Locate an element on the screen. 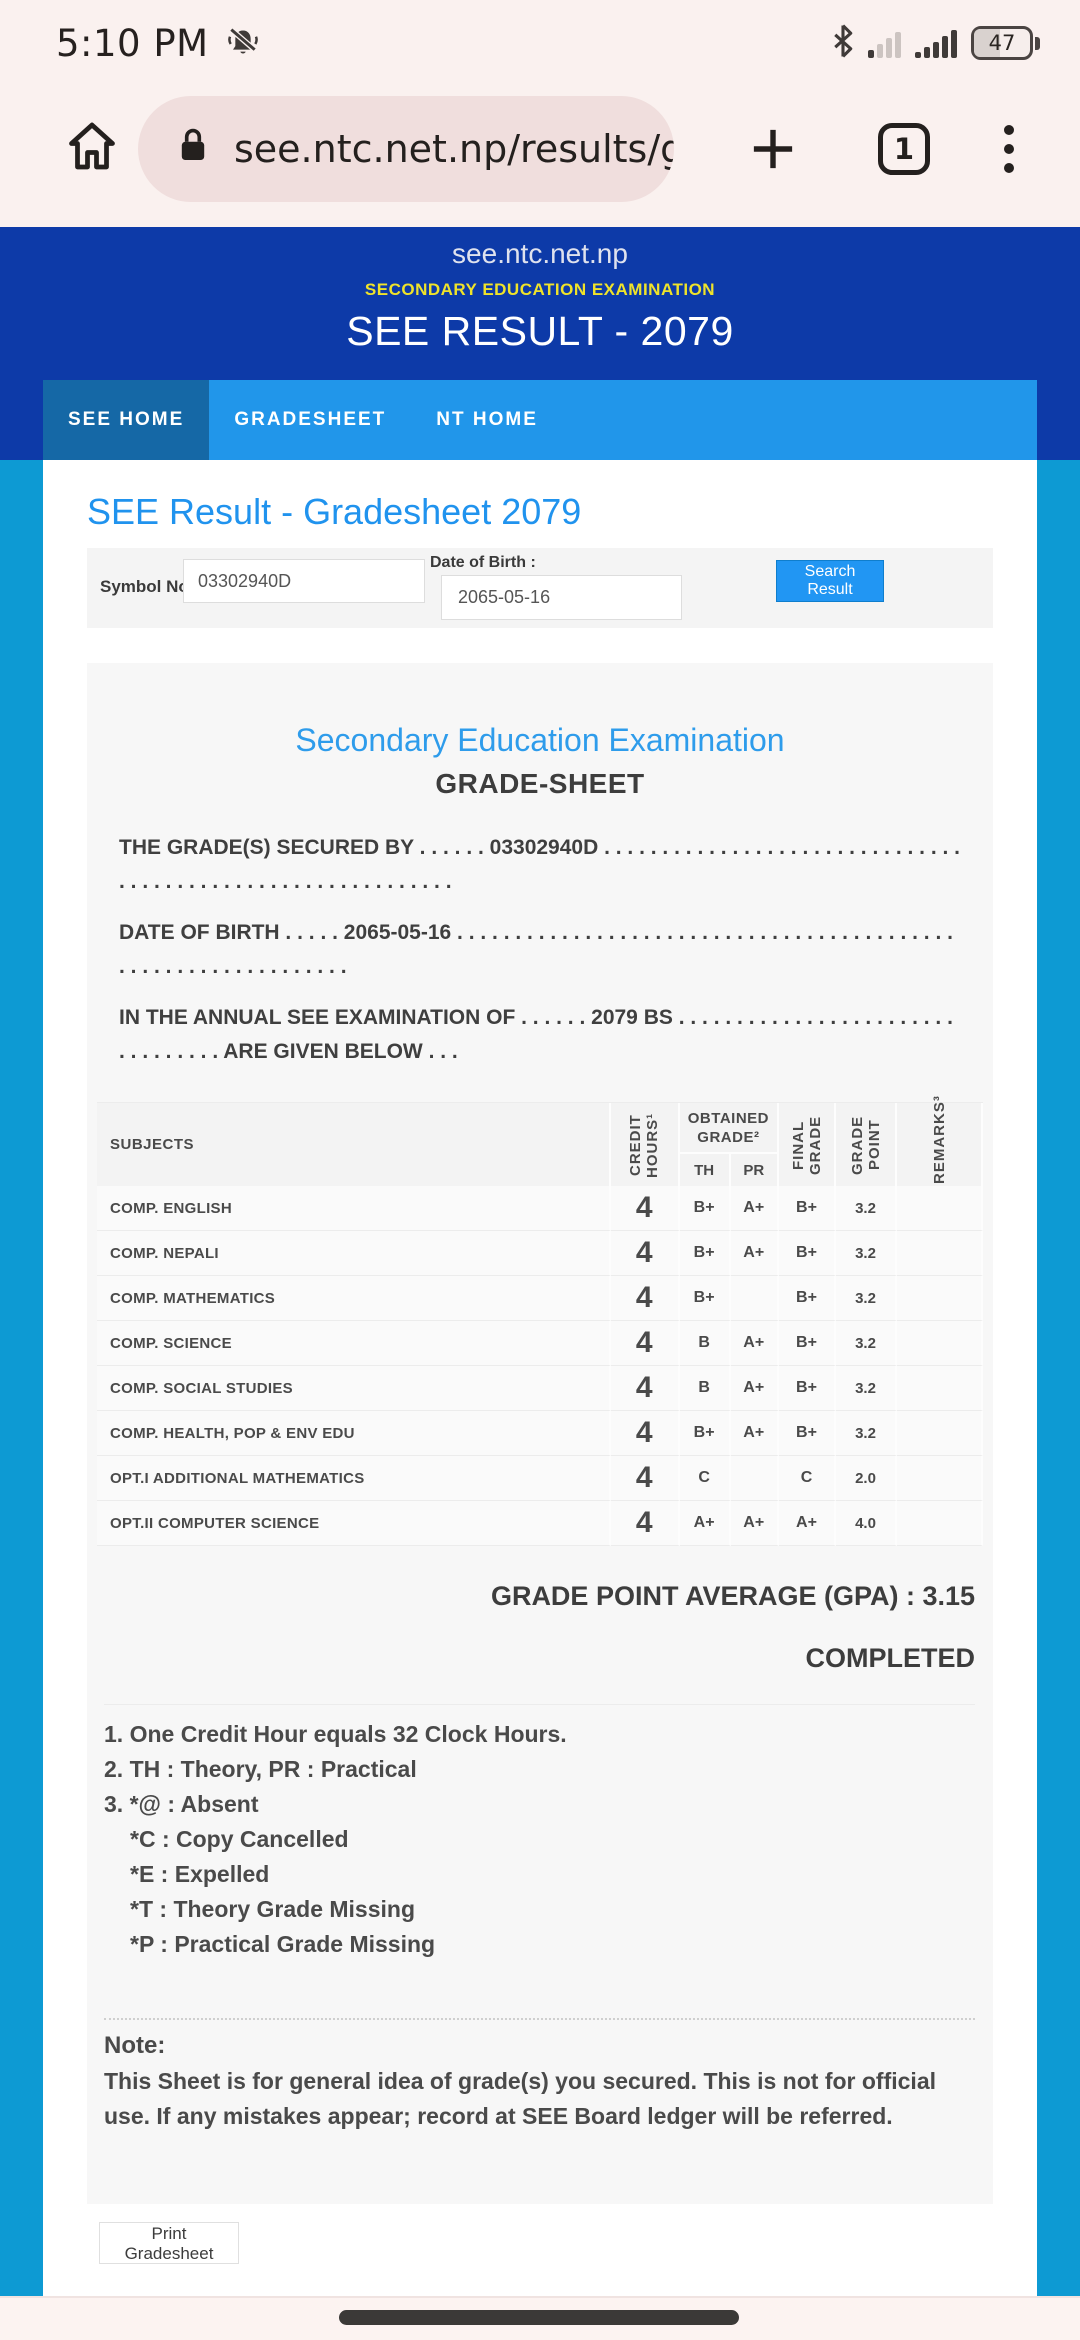 The width and height of the screenshot is (1080, 2340). col-obtained-grade: OBTAINED GRADE² is located at coordinates (729, 1129).